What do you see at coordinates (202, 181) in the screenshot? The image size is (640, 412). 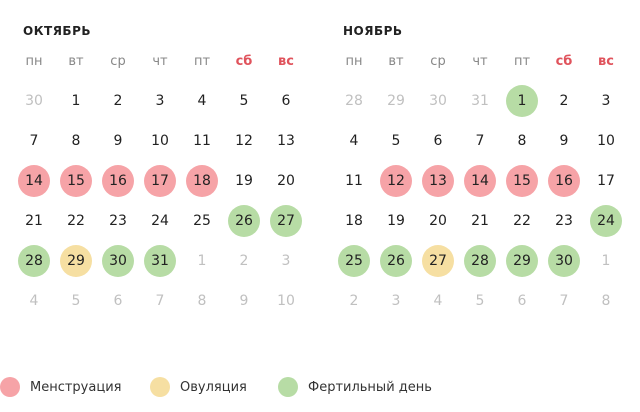 I see `day-cell-menstruation: 18` at bounding box center [202, 181].